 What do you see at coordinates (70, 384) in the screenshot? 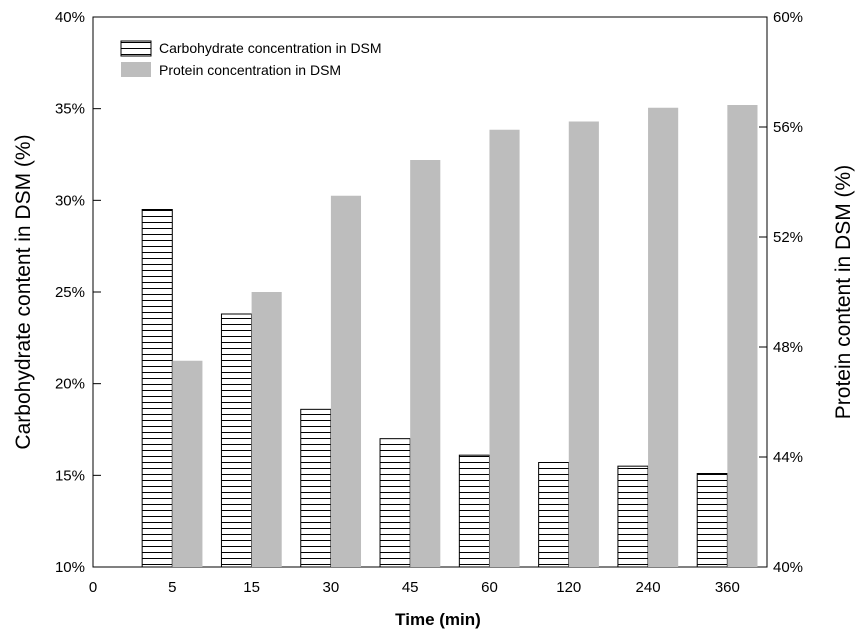
I see `left-tick-label: 20%` at bounding box center [70, 384].